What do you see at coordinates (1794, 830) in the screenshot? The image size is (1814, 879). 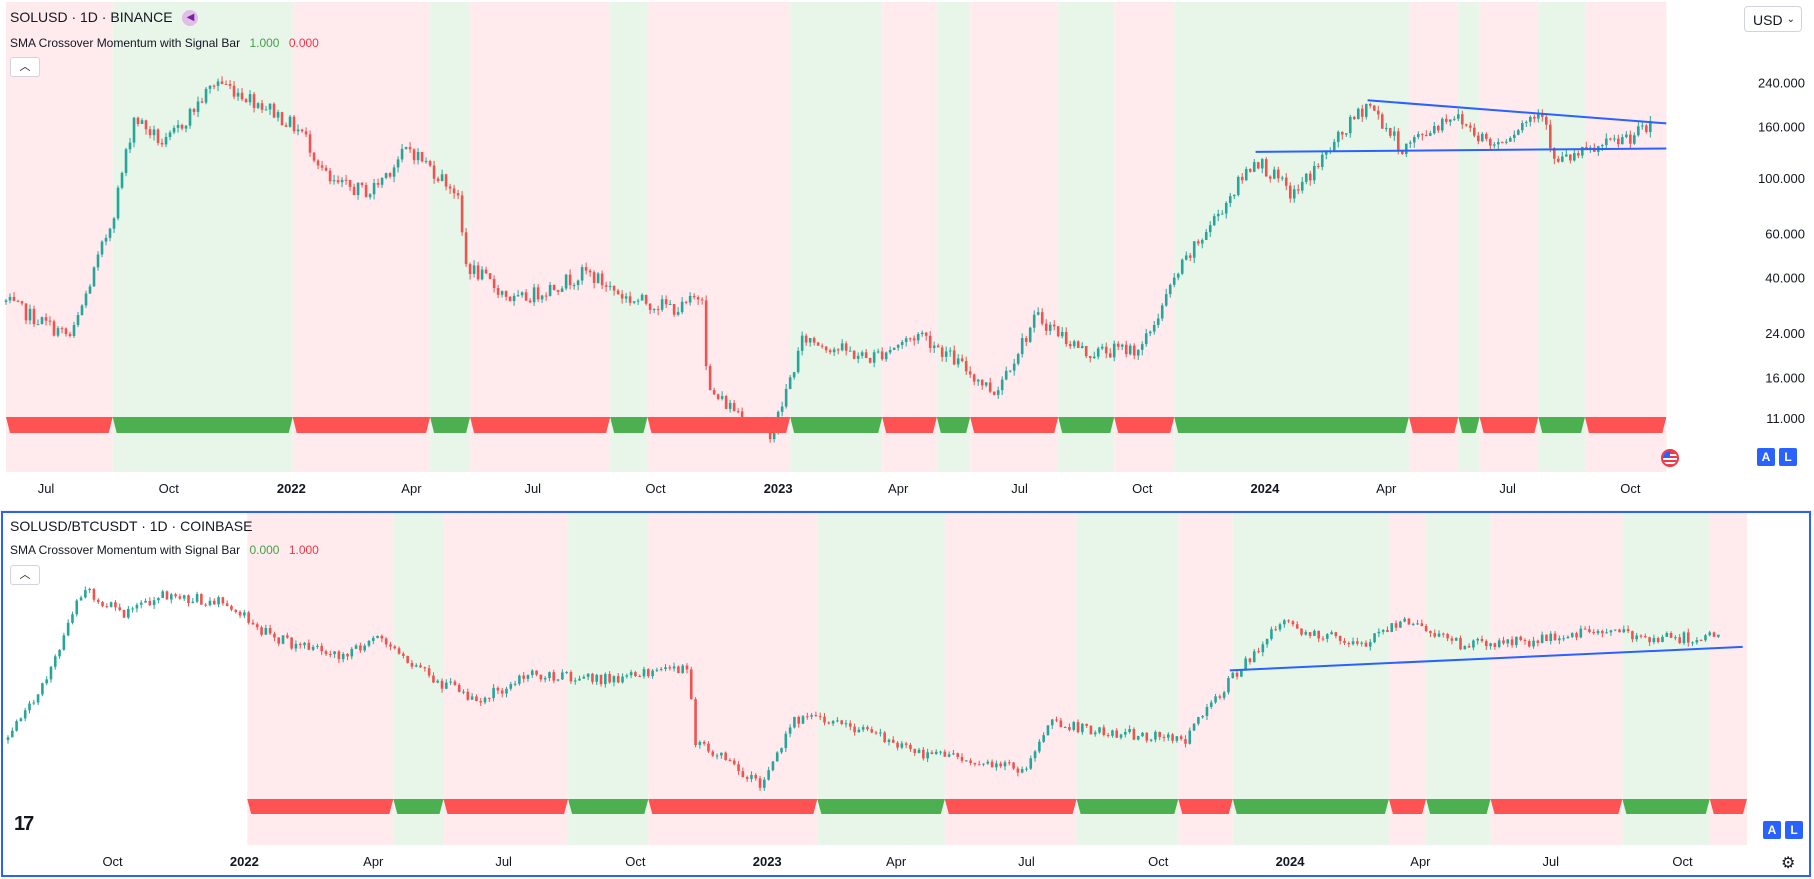 I see `log-scale-button-2: L` at bounding box center [1794, 830].